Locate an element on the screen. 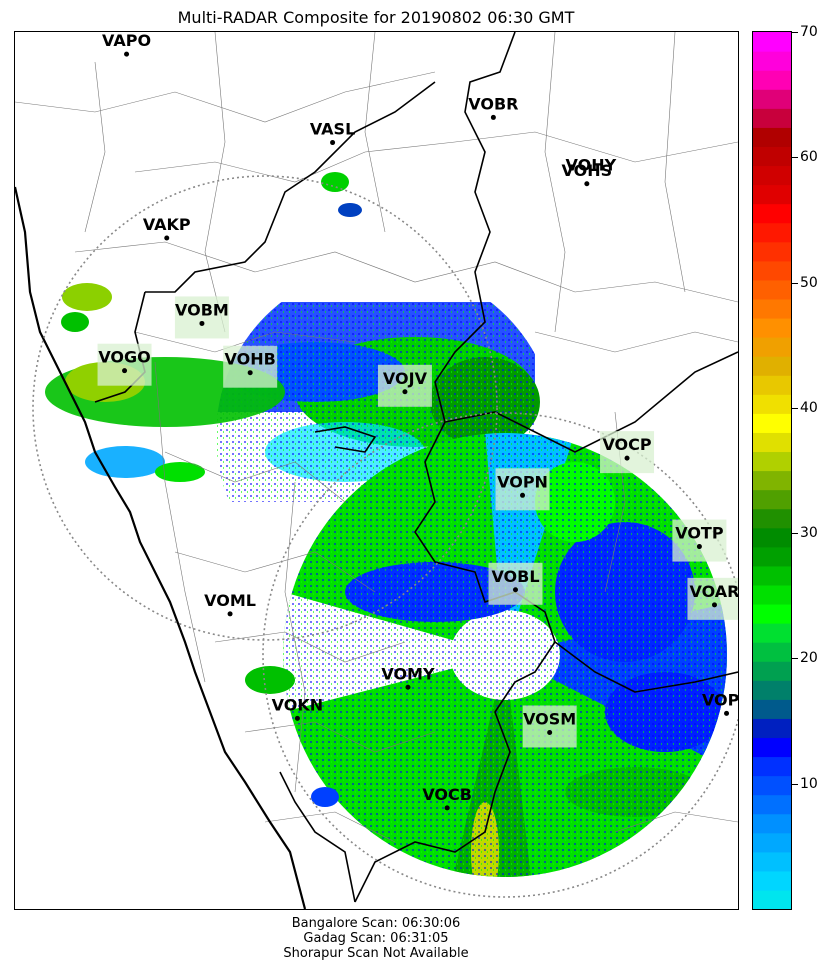  station-voar: VOAR is located at coordinates (712, 598).